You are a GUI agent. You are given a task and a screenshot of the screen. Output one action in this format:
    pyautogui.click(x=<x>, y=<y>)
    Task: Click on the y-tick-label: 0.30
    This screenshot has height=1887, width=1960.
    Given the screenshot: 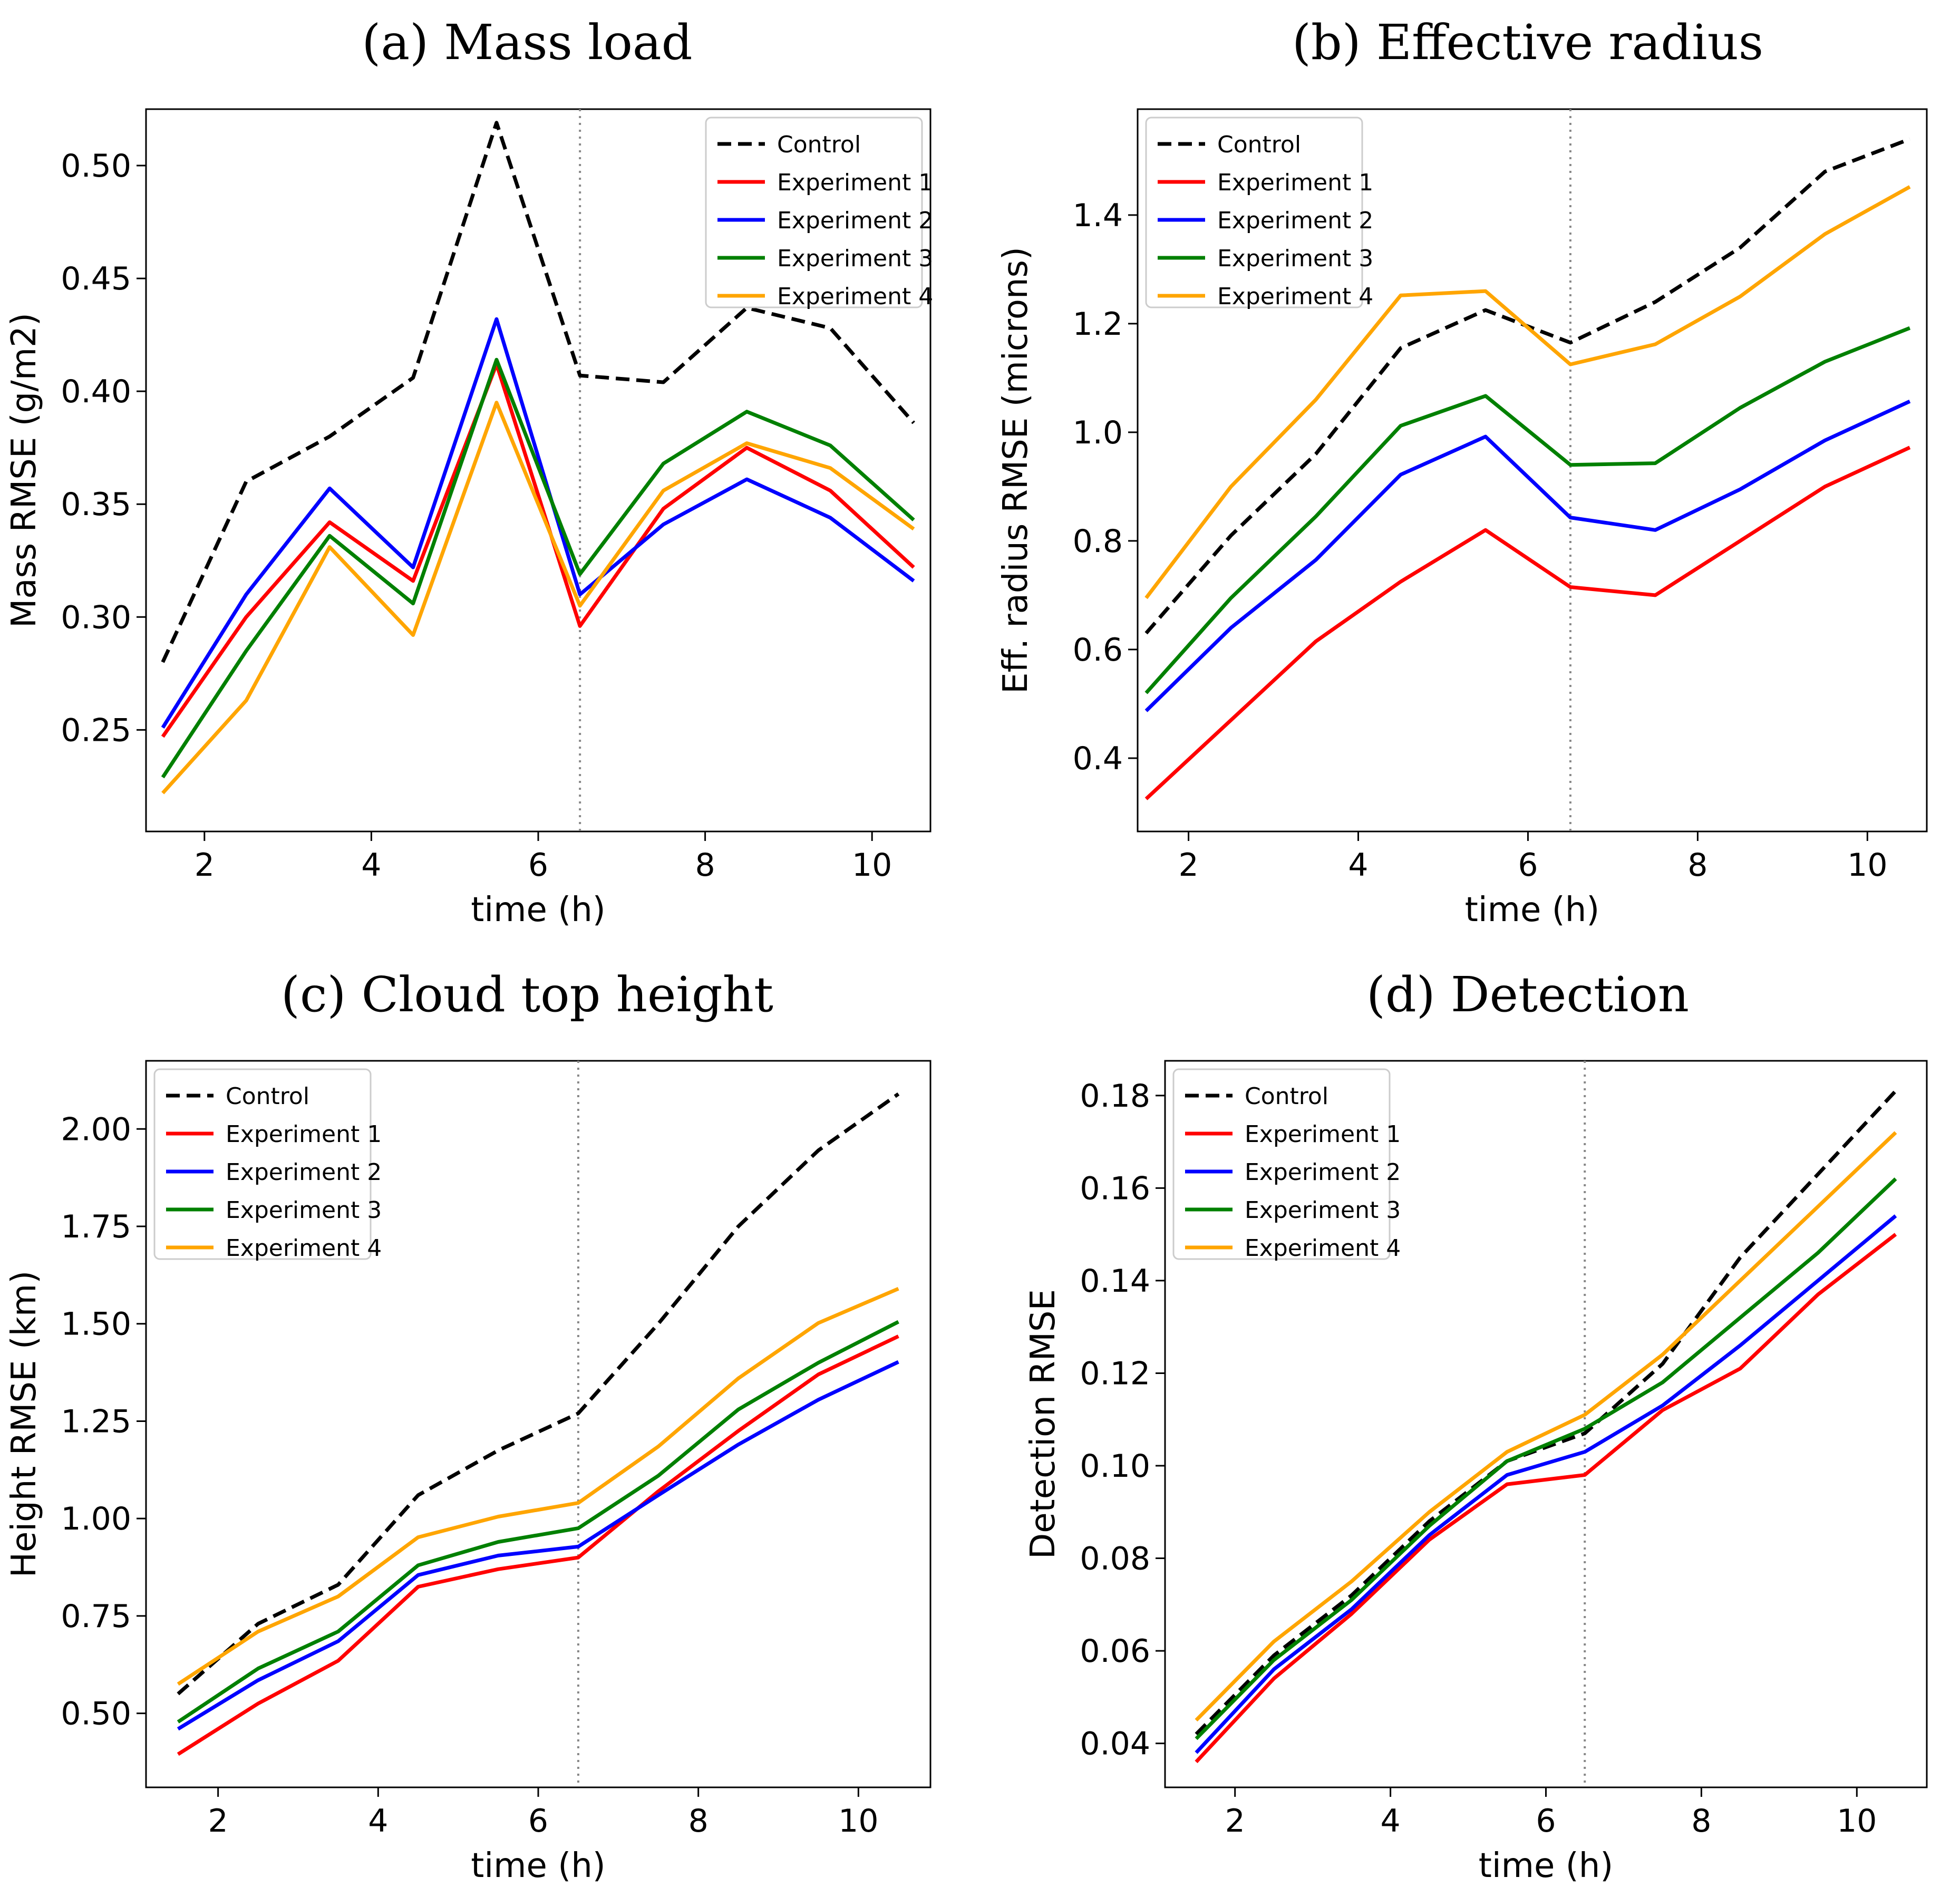 What is the action you would take?
    pyautogui.click(x=96, y=617)
    